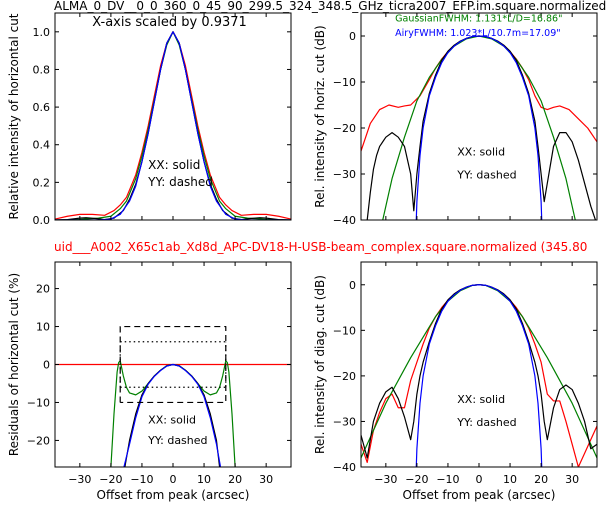 Image resolution: width=607 pixels, height=511 pixels. What do you see at coordinates (478, 18) in the screenshot?
I see `annotation: GaussianFWHM: 1.131*L/D=16.86"` at bounding box center [478, 18].